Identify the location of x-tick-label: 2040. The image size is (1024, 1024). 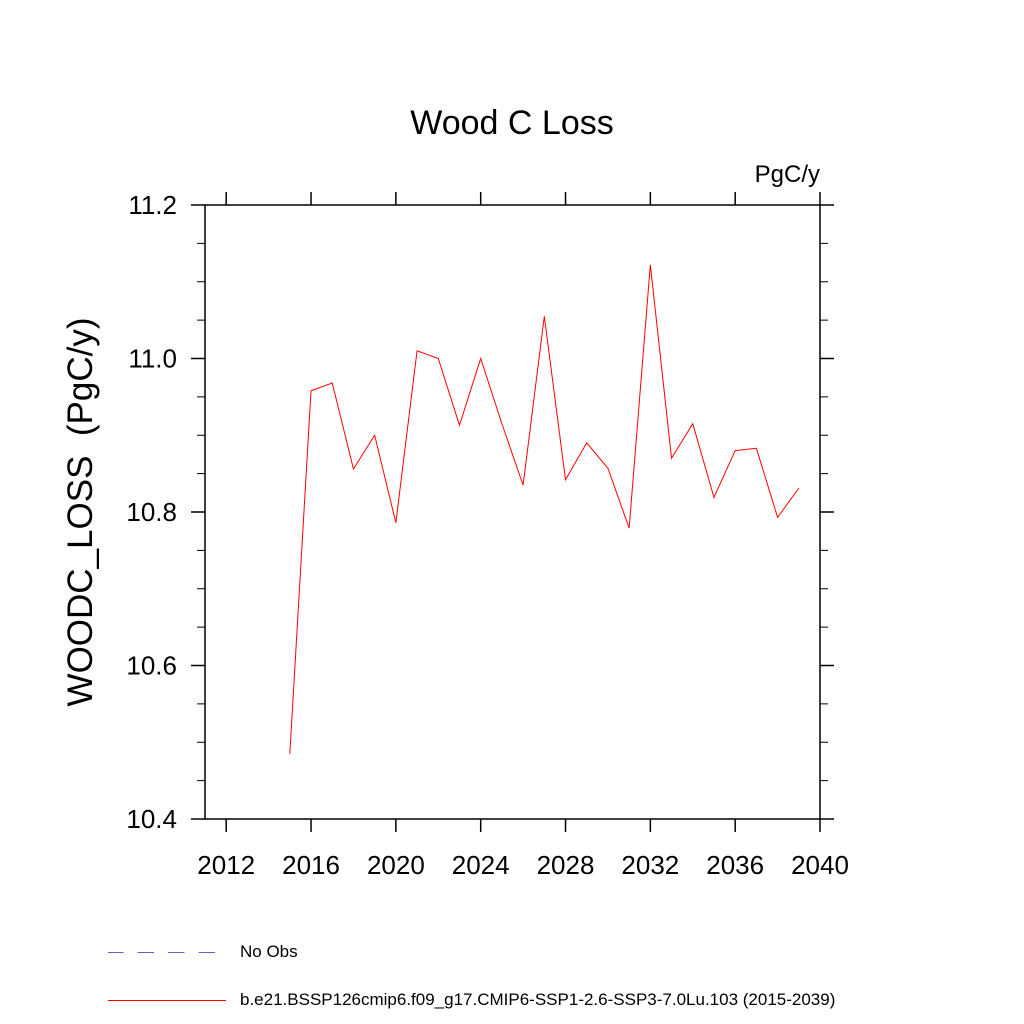
(820, 865).